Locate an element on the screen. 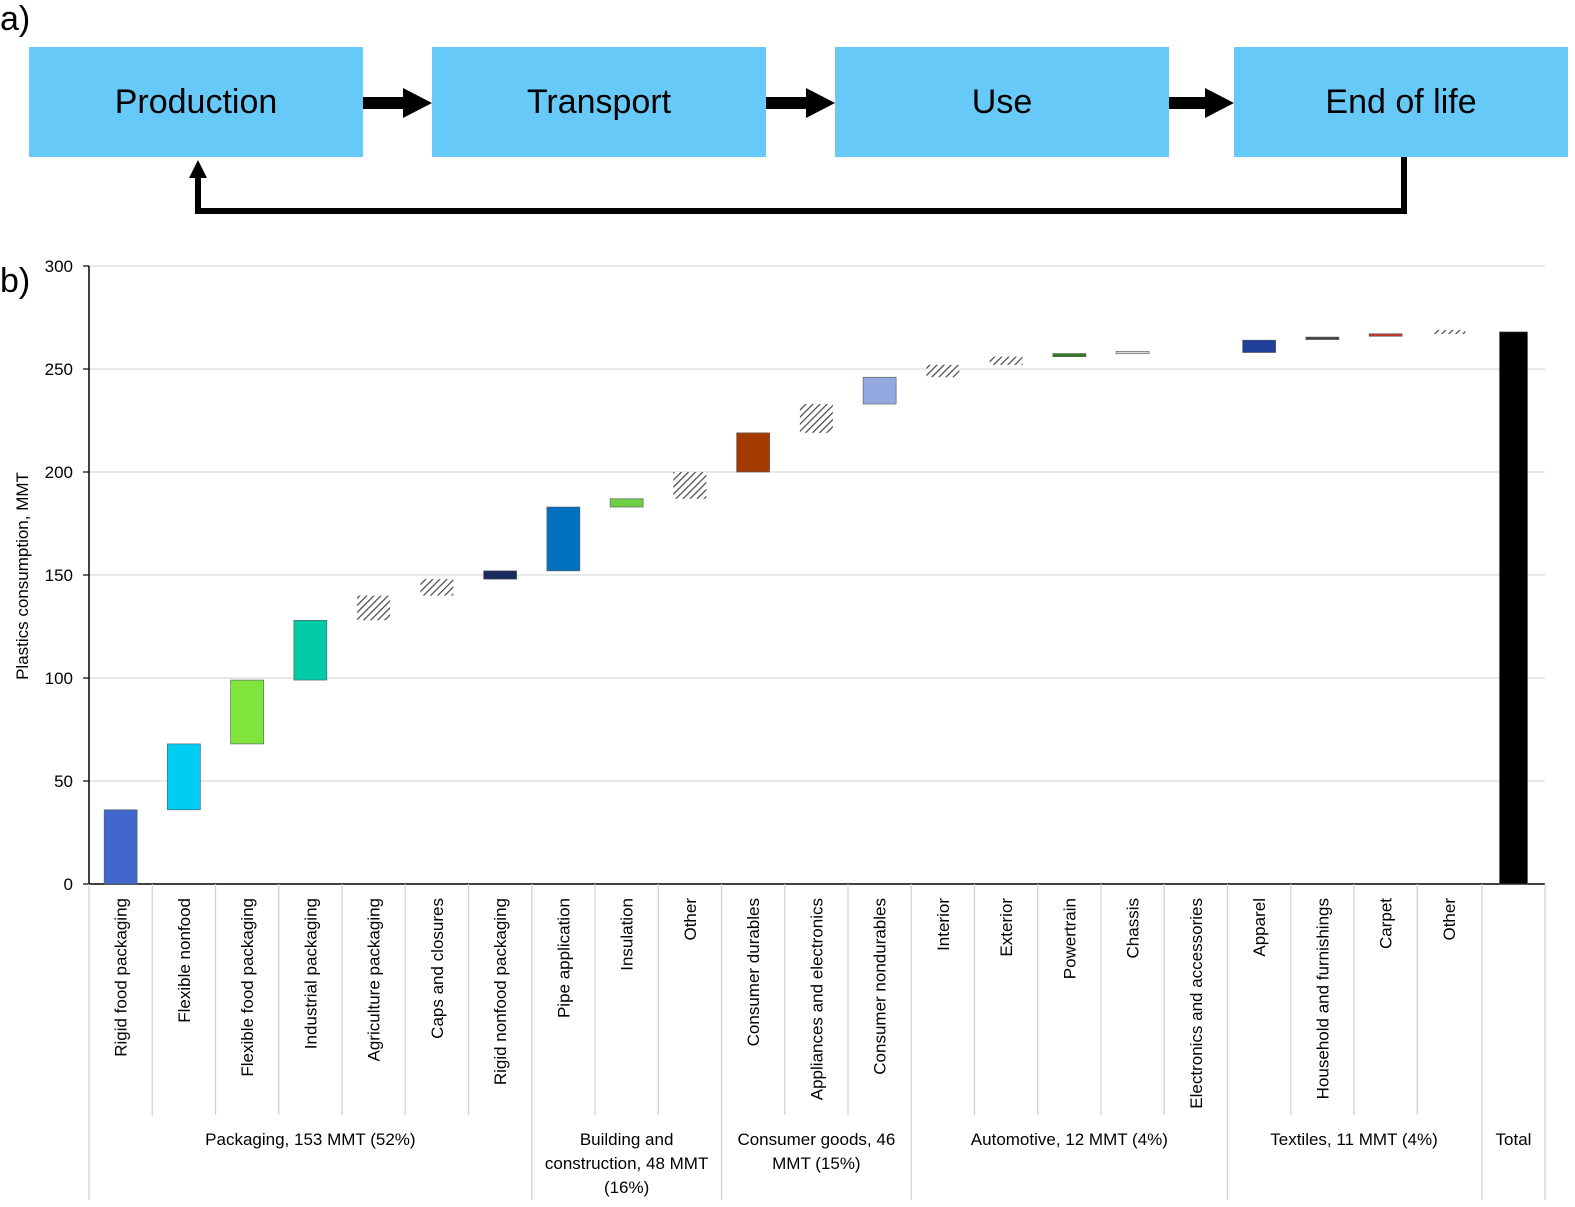 This screenshot has height=1207, width=1575. bar-rigid-nonfood-packaging is located at coordinates (500, 575).